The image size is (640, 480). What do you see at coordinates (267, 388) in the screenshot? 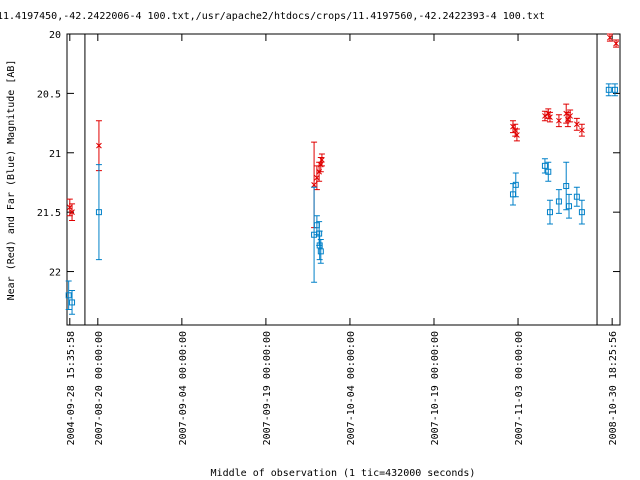
I see `x-tick-label: 2007-09-19 00:00:00` at bounding box center [267, 388].